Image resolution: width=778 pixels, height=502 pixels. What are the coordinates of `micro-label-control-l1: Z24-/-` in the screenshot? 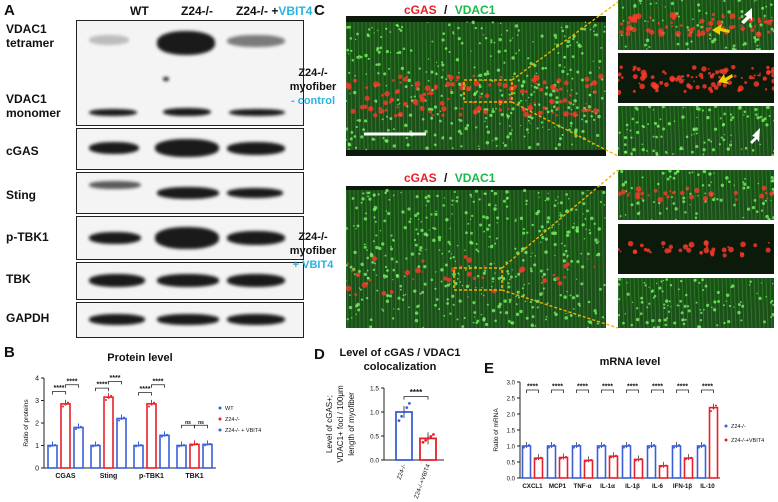 It's located at (313, 73).